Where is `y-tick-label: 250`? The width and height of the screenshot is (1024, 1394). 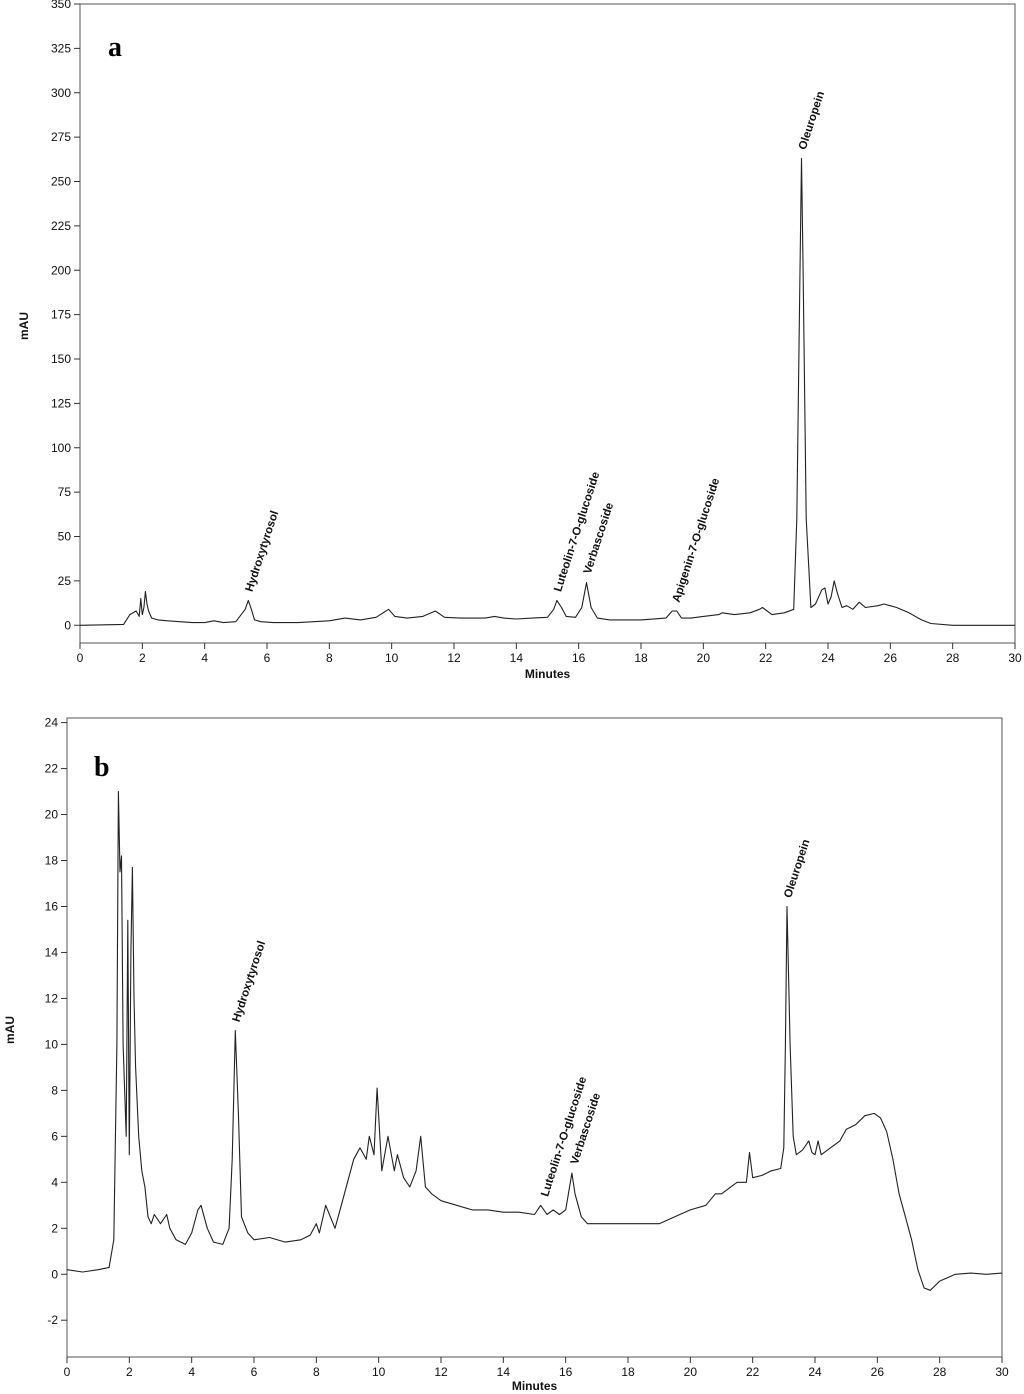
y-tick-label: 250 is located at coordinates (61, 182).